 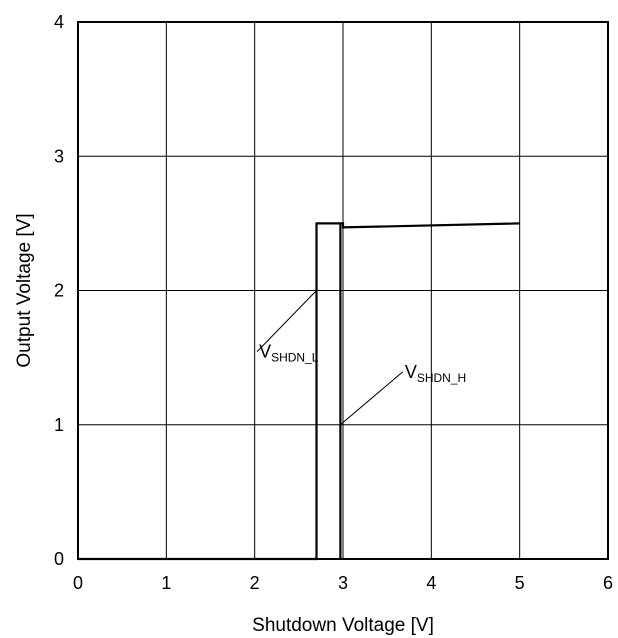 I want to click on y-tick-label-2: 2, so click(x=59, y=291).